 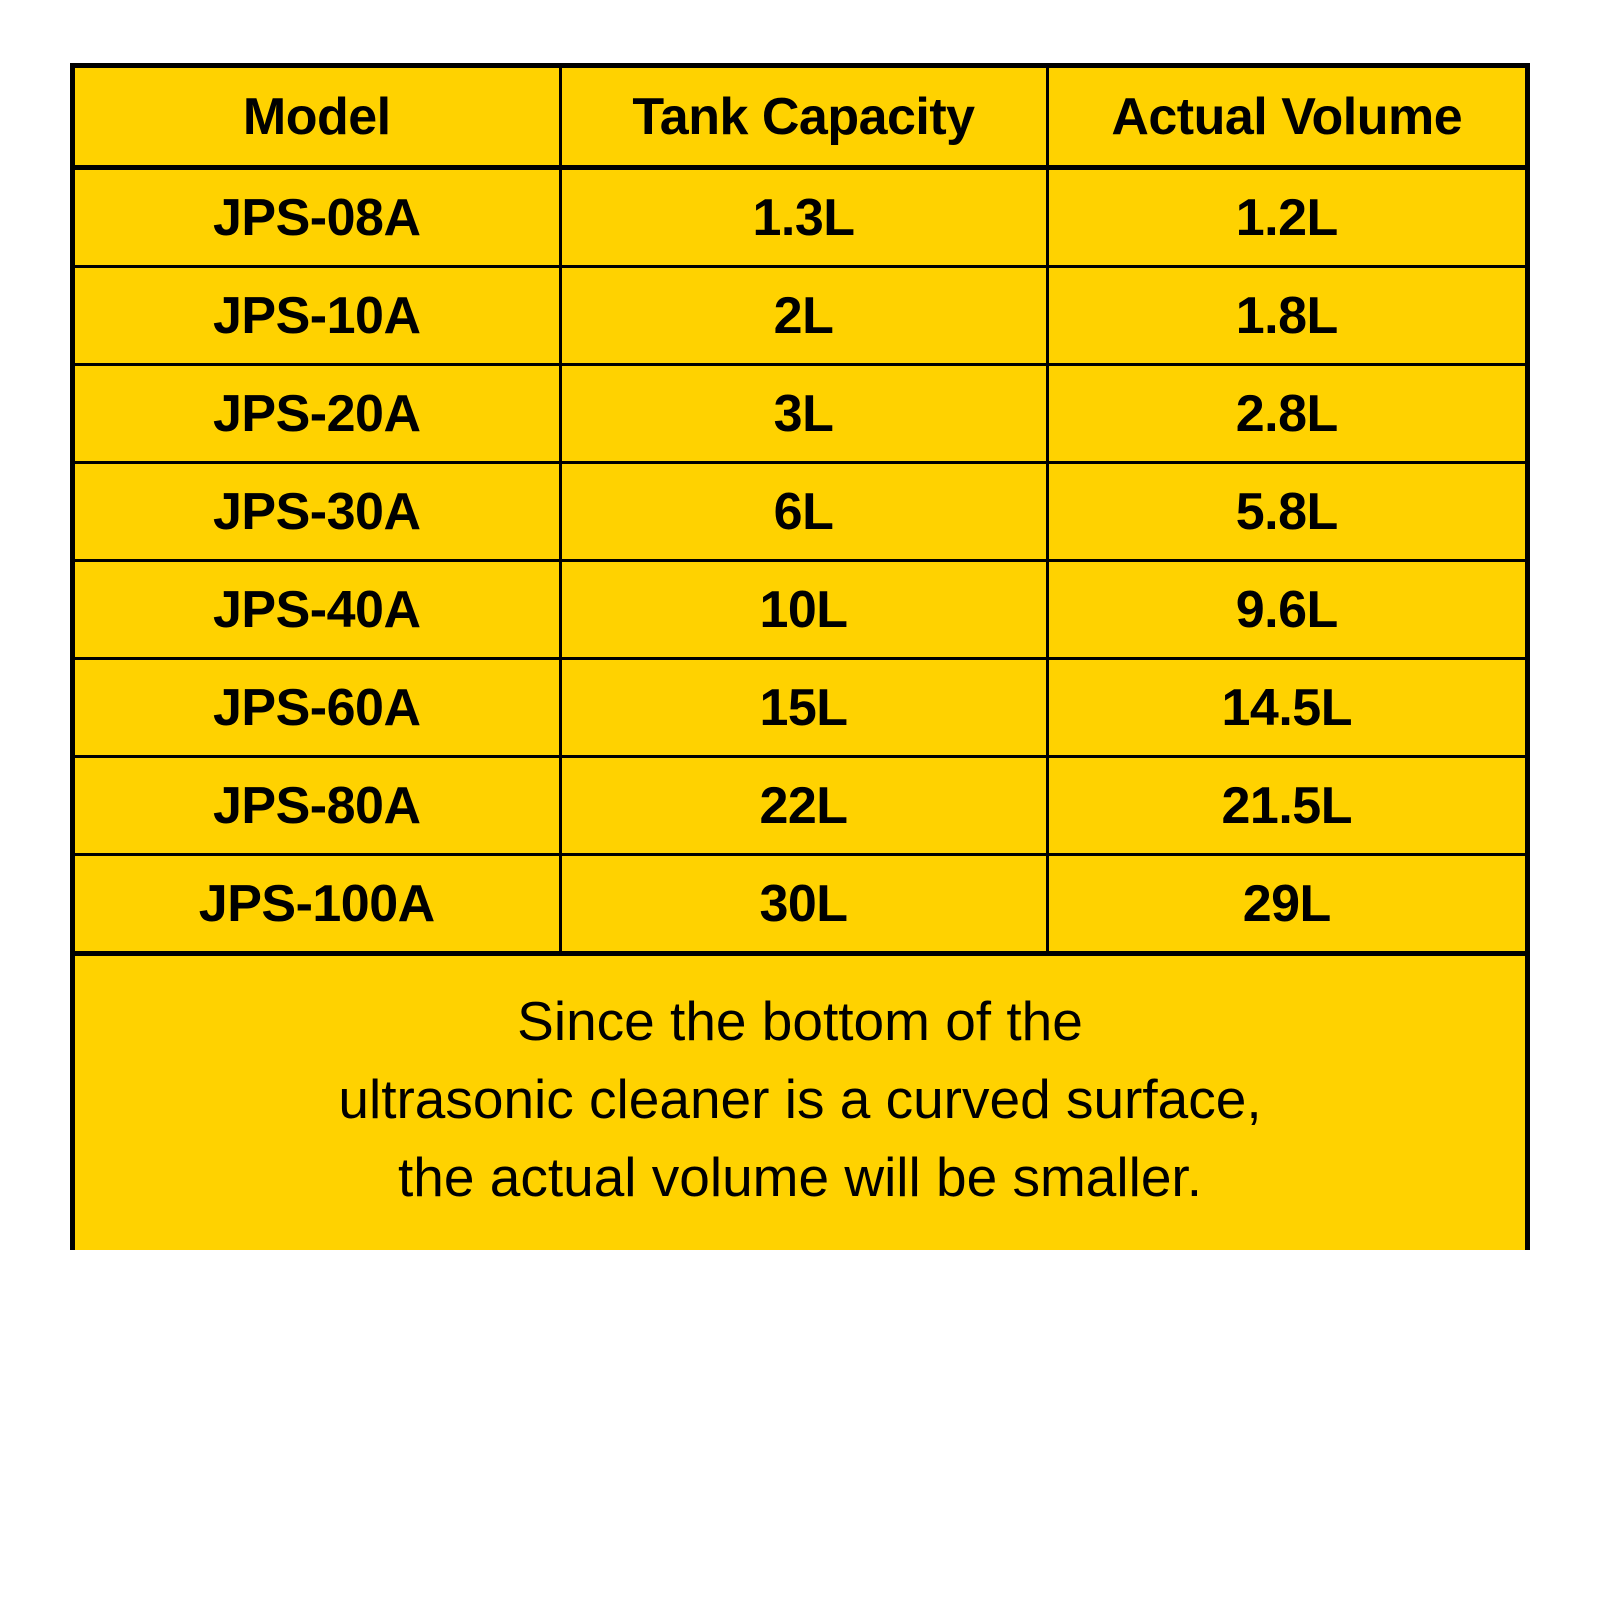 What do you see at coordinates (1285, 610) in the screenshot?
I see `cell-actual-volume: 9.6L` at bounding box center [1285, 610].